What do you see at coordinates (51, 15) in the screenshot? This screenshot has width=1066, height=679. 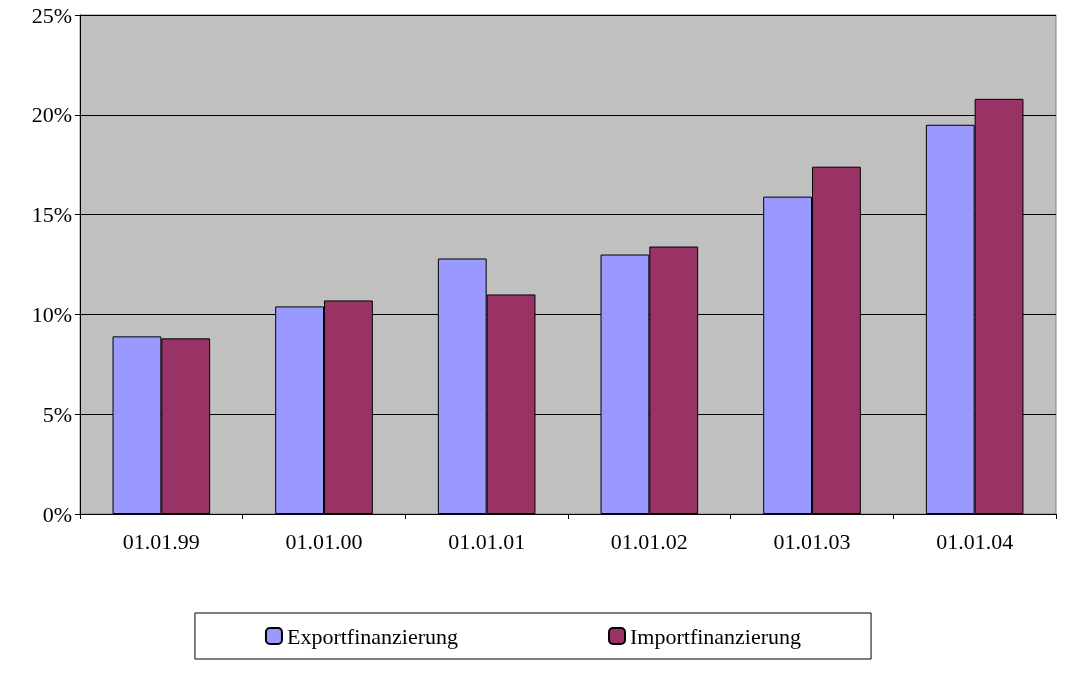 I see `y-tick-label: 25%` at bounding box center [51, 15].